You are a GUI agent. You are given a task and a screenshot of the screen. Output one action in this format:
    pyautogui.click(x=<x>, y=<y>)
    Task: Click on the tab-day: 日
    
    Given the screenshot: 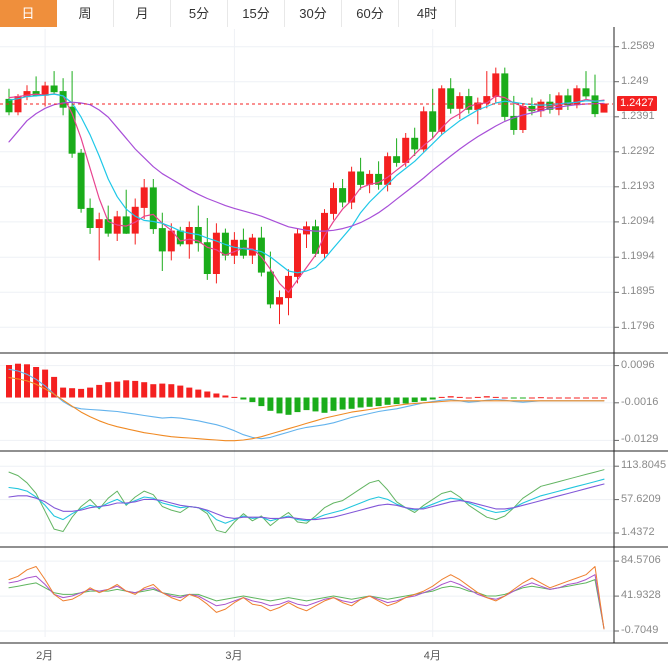 What is the action you would take?
    pyautogui.click(x=28, y=13)
    